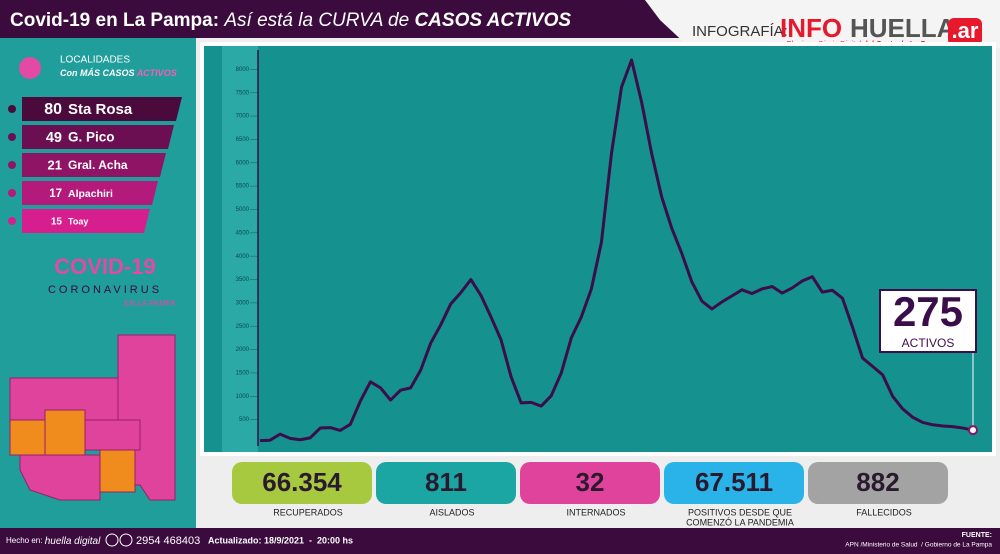 The width and height of the screenshot is (1000, 554). What do you see at coordinates (243, 257) in the screenshot?
I see `y-tick-label: 4000` at bounding box center [243, 257].